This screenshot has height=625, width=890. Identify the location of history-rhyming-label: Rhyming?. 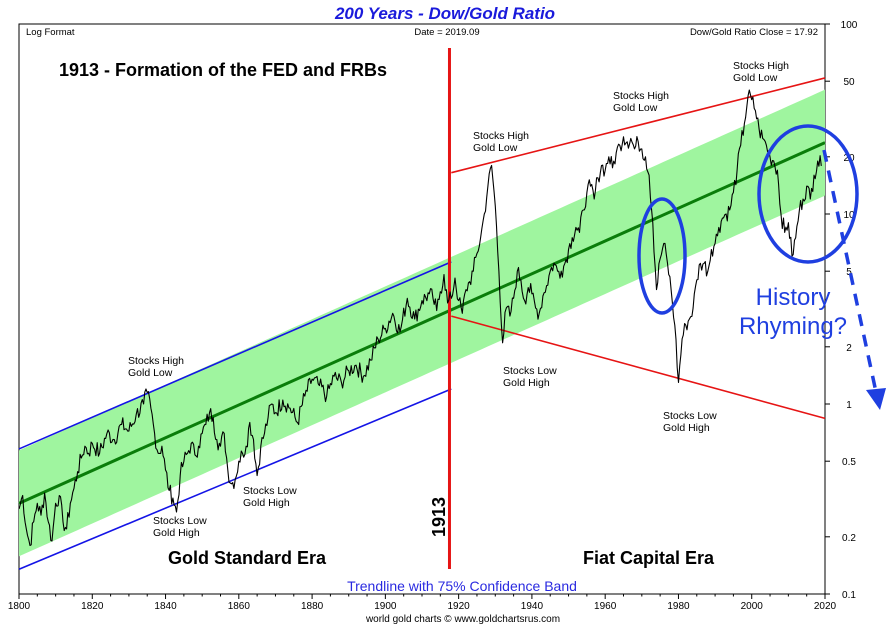
(793, 326).